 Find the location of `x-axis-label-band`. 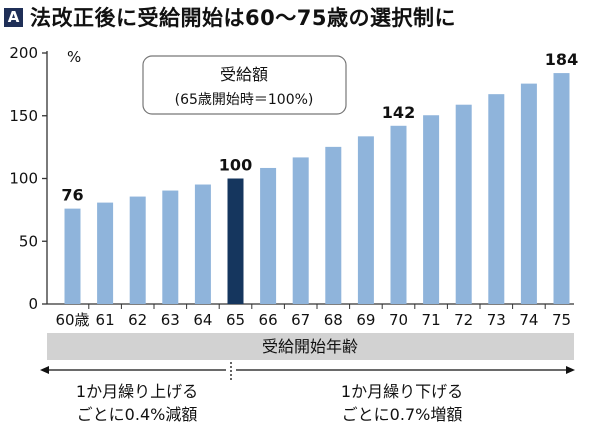

x-axis-label-band is located at coordinates (310, 346).